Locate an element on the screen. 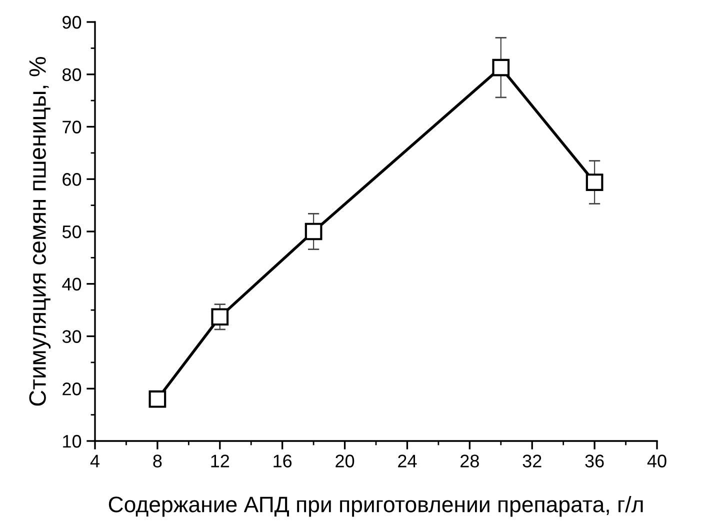  y-tick-label: 20 is located at coordinates (72, 389).